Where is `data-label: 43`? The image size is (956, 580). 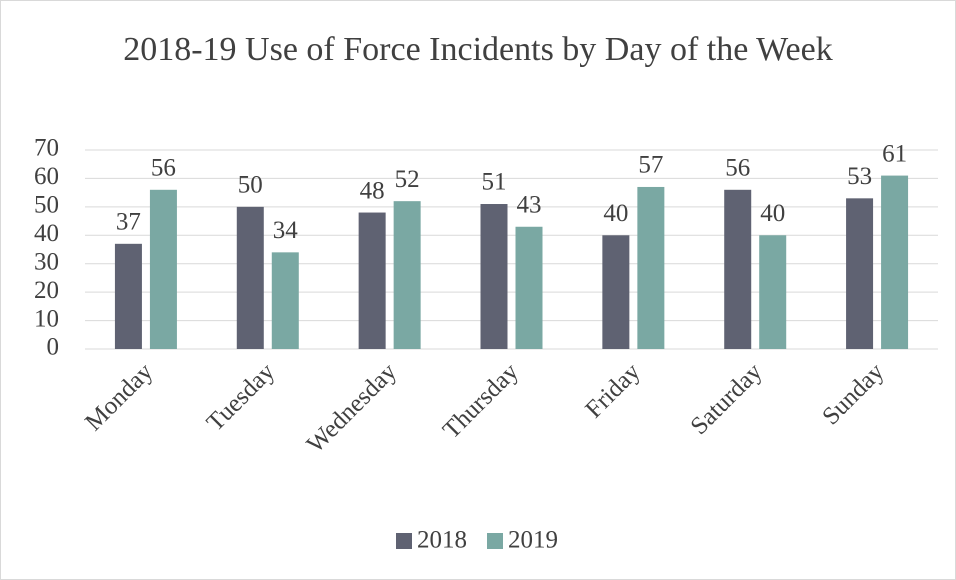 data-label: 43 is located at coordinates (529, 204).